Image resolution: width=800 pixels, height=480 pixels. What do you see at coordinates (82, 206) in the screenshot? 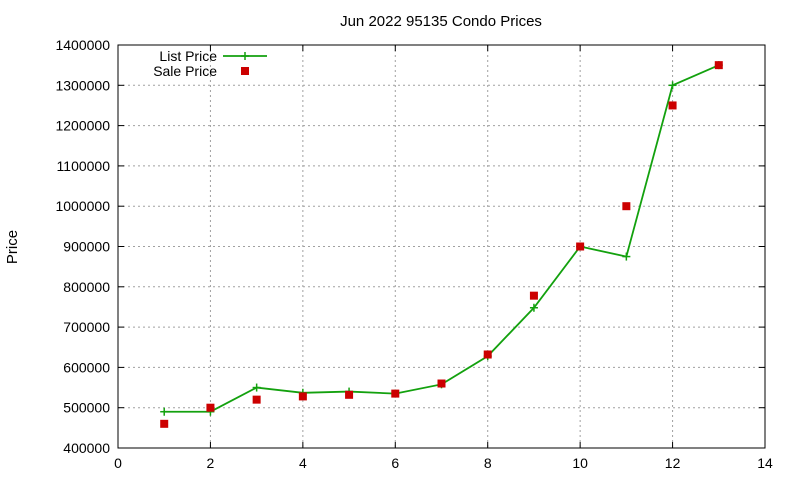
I see `y-tick-label: 1000000` at bounding box center [82, 206].